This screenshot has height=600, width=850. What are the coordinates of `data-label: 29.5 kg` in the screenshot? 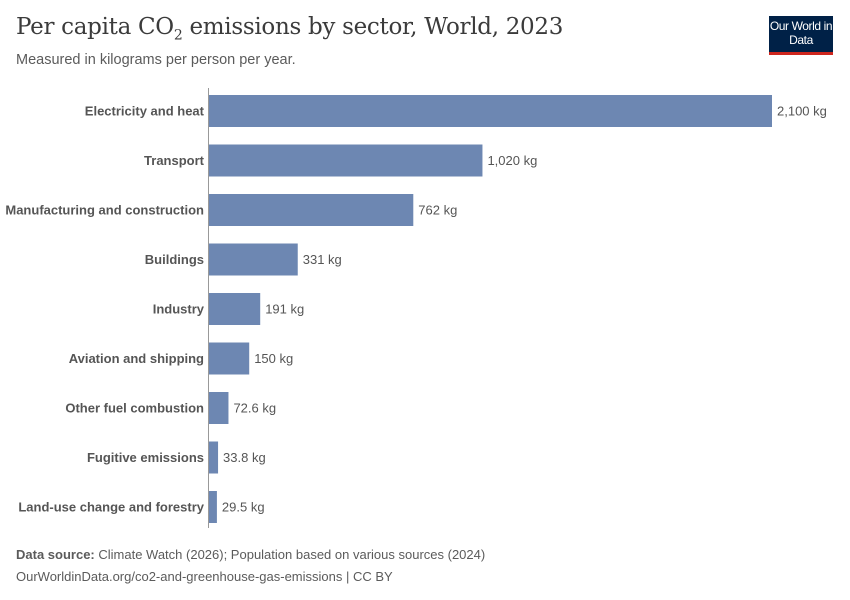 It's located at (243, 507).